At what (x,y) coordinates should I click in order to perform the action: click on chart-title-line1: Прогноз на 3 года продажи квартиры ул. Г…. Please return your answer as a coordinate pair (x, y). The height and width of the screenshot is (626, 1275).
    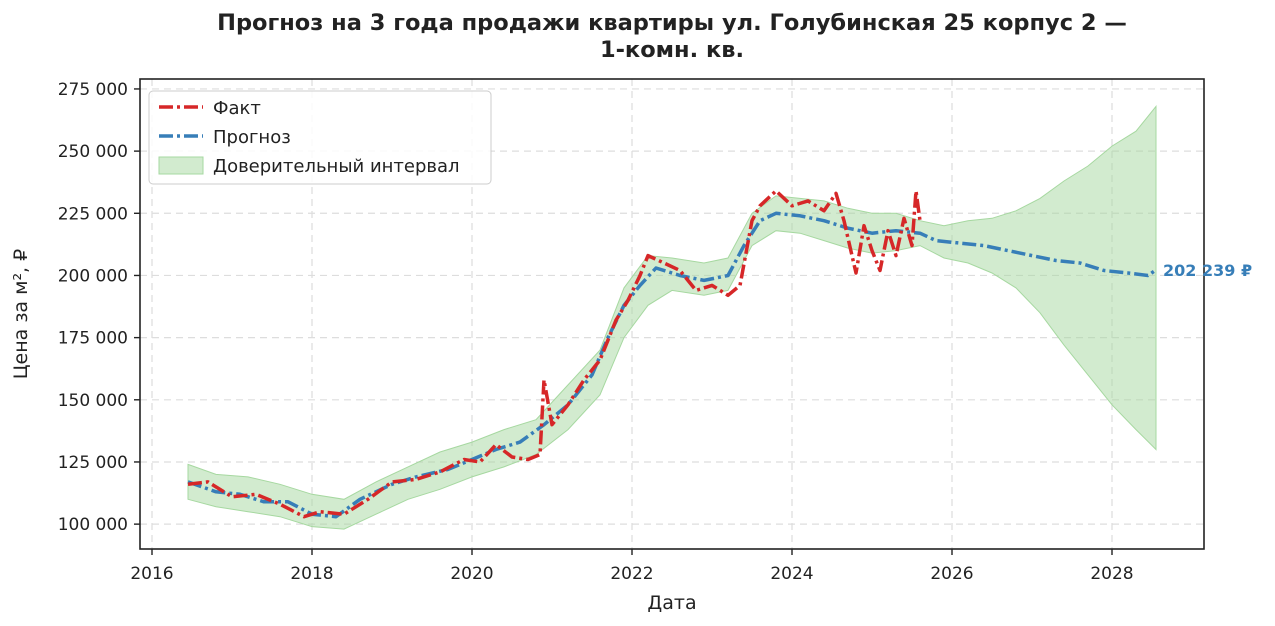
    Looking at the image, I should click on (672, 23).